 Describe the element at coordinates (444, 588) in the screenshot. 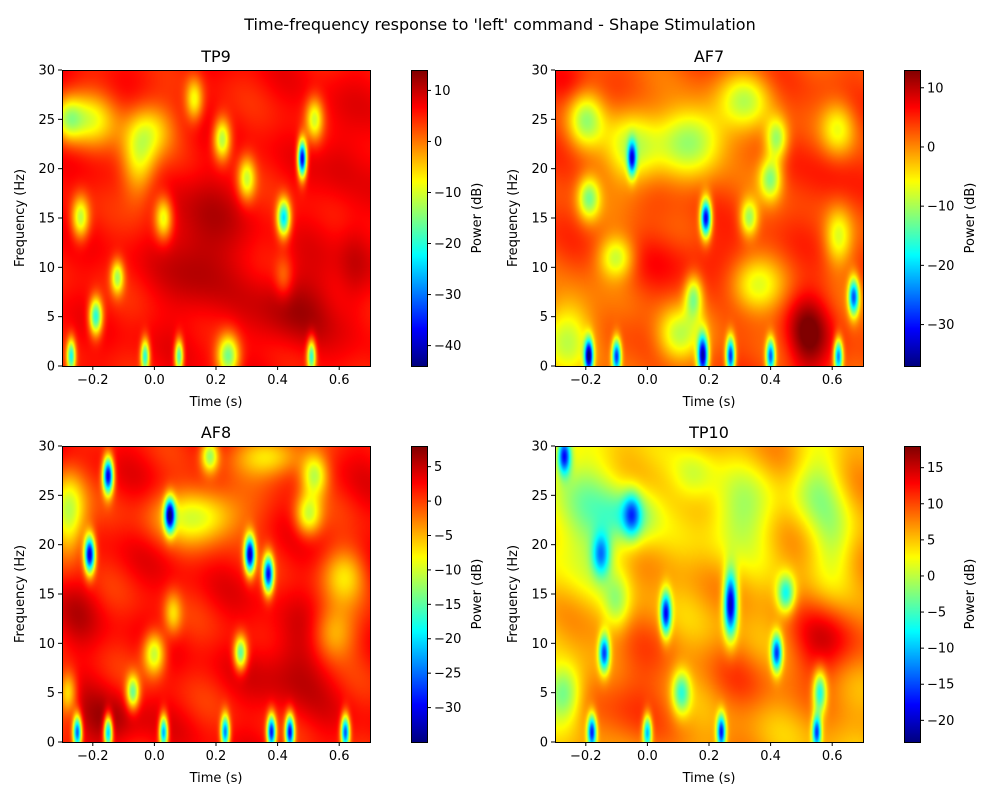

I see `colorbar-axis: 5 0 −5 −10 −15 −20 −25 −30` at that location.